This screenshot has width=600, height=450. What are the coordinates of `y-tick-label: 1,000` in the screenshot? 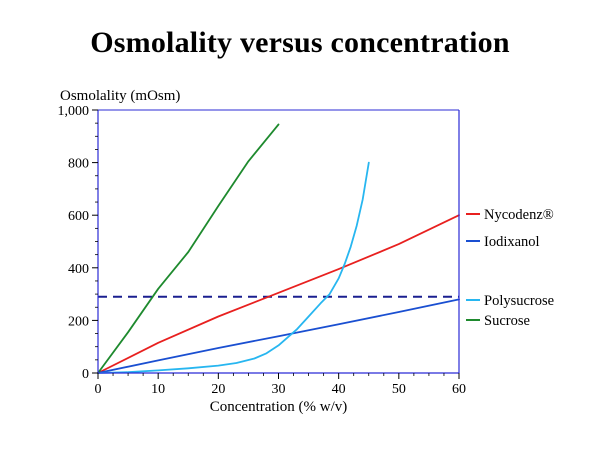 It's located at (74, 111).